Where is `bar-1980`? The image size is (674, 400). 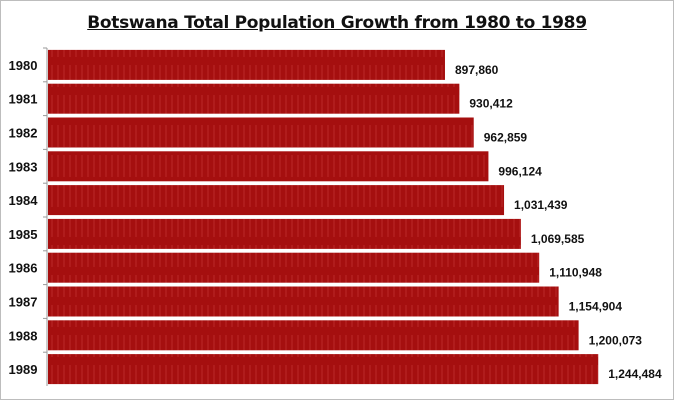
bar-1980 is located at coordinates (246, 64).